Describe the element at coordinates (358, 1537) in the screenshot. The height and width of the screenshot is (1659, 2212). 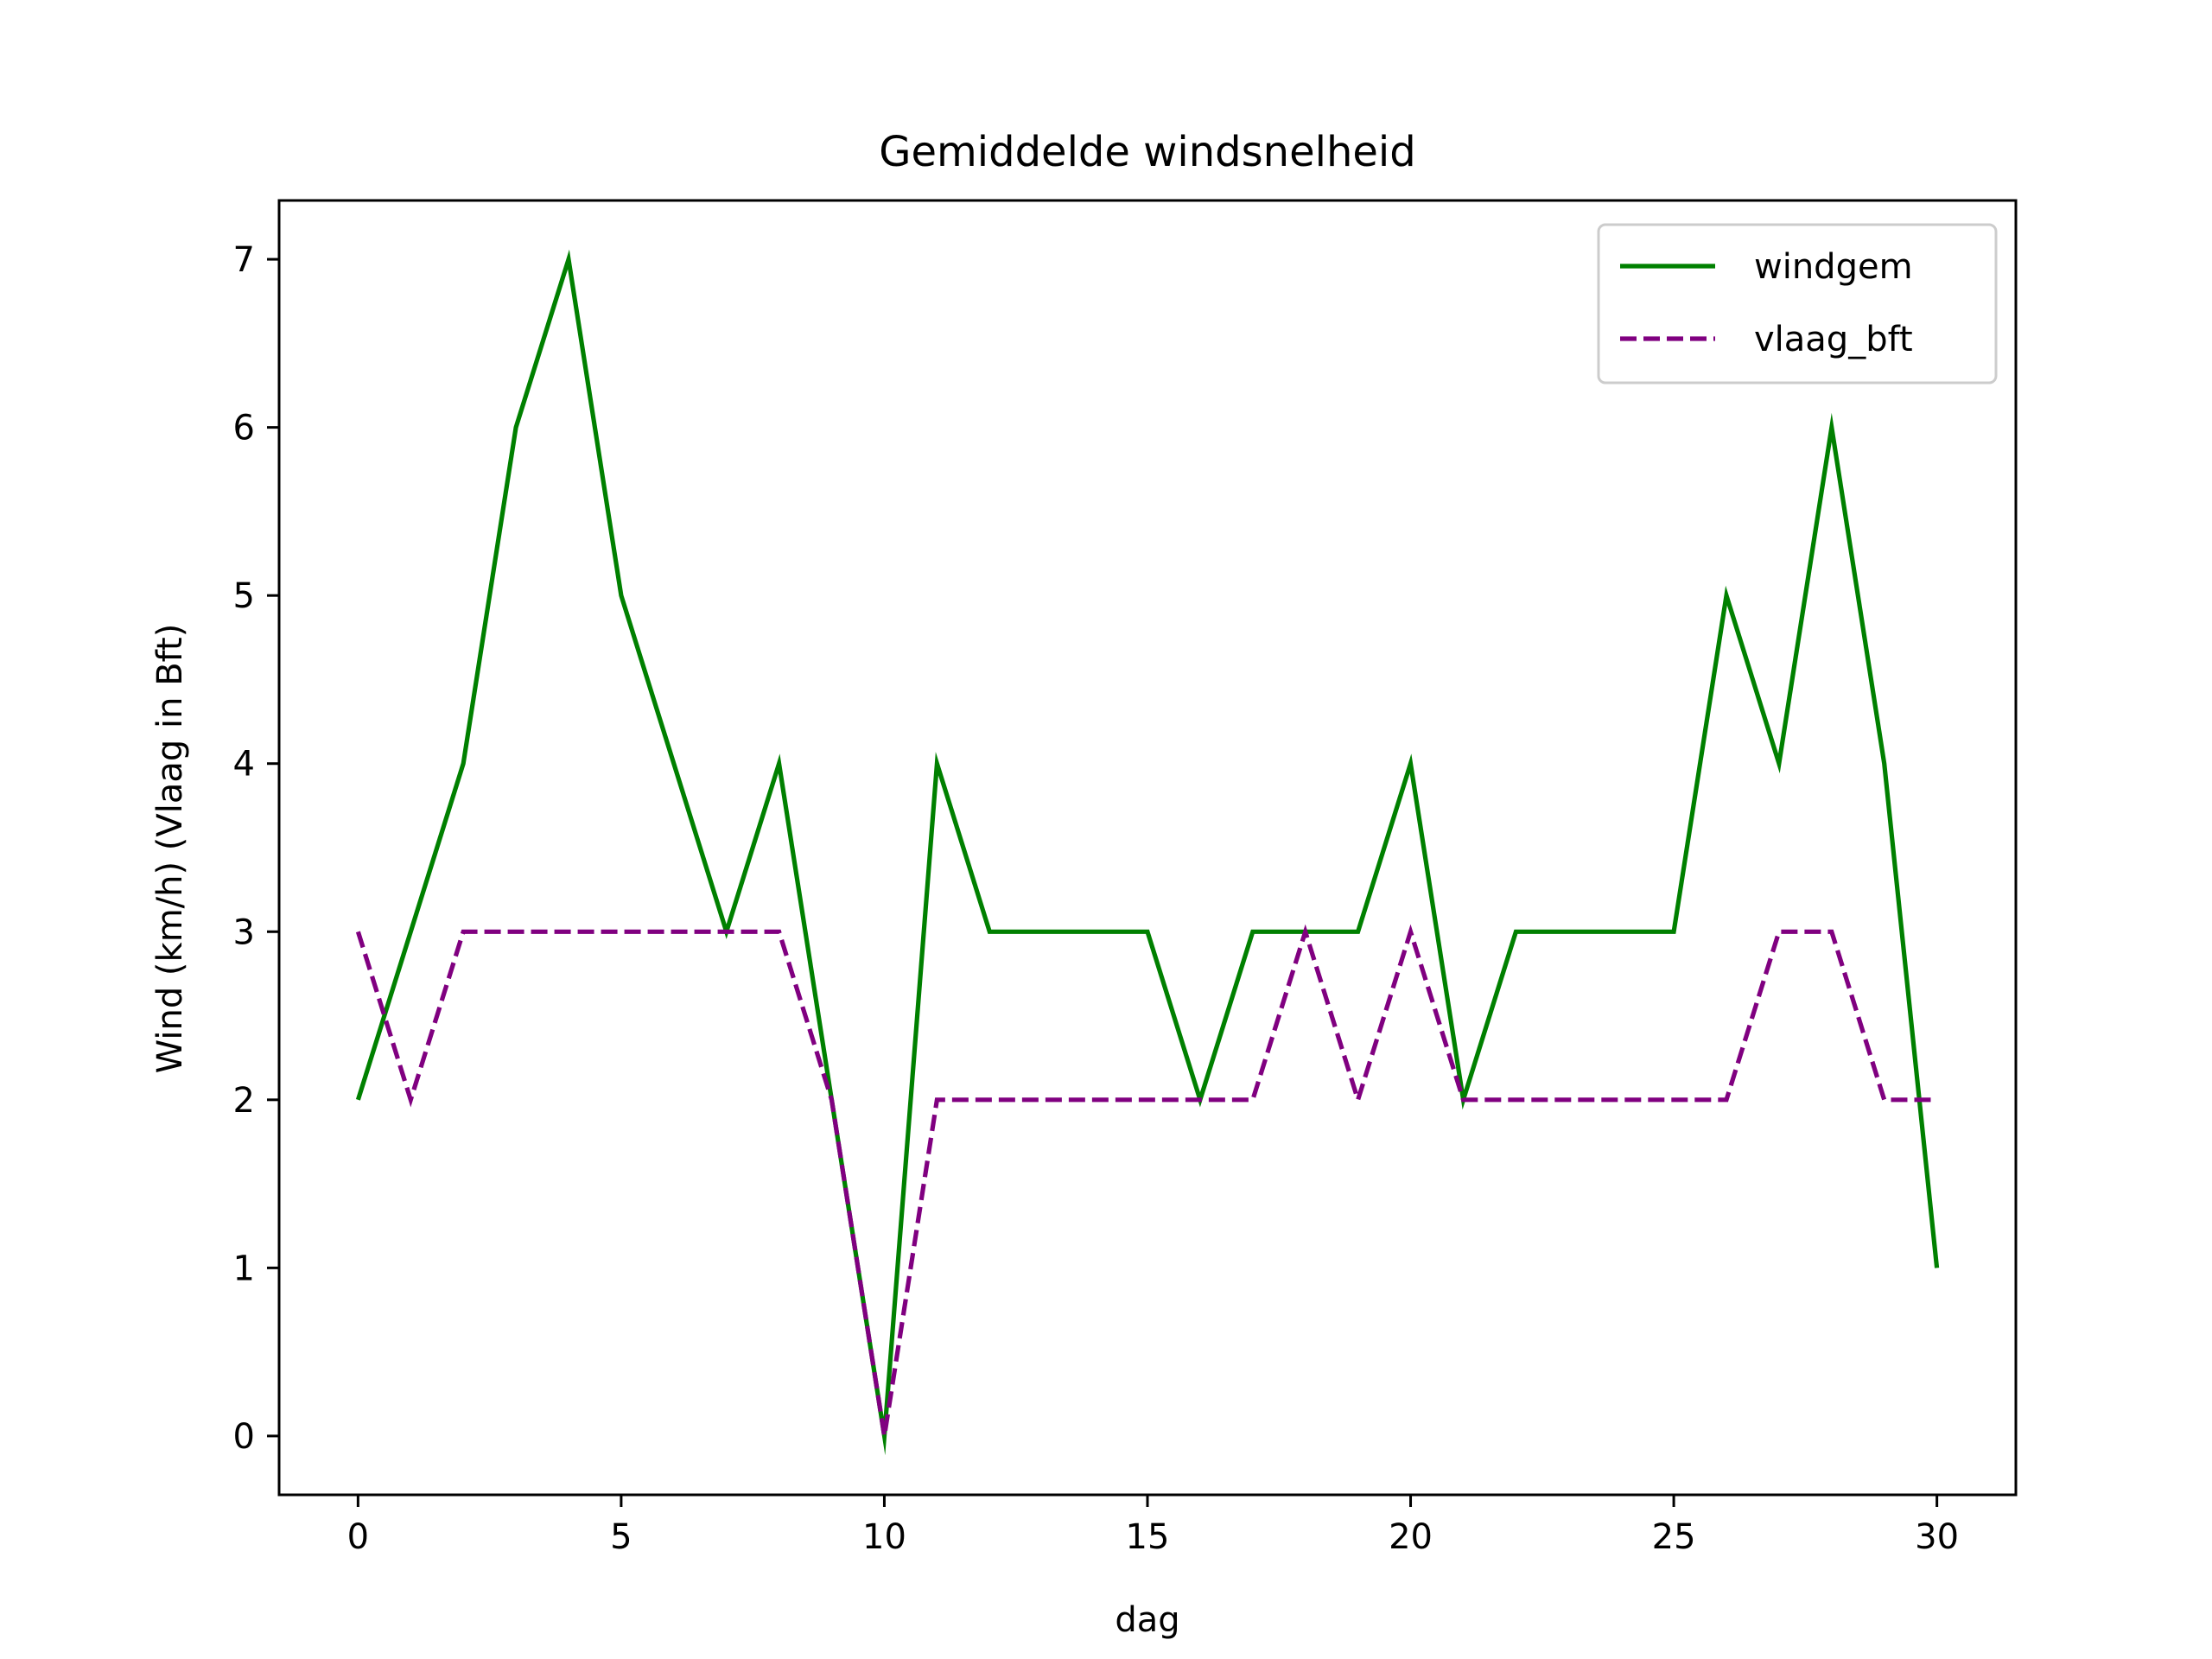
I see `x-tick-label: 0` at that location.